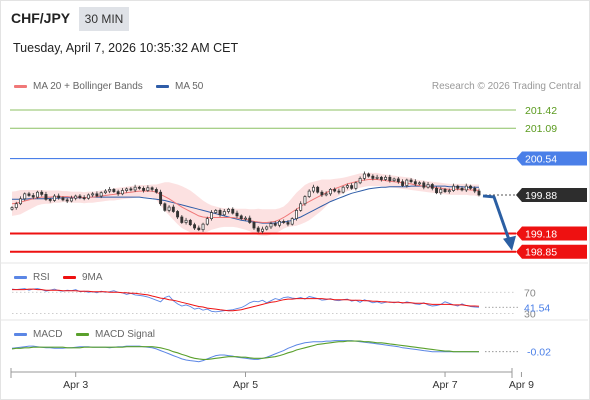  What do you see at coordinates (125, 334) in the screenshot?
I see `legend-signal-label: MACD Signal` at bounding box center [125, 334].